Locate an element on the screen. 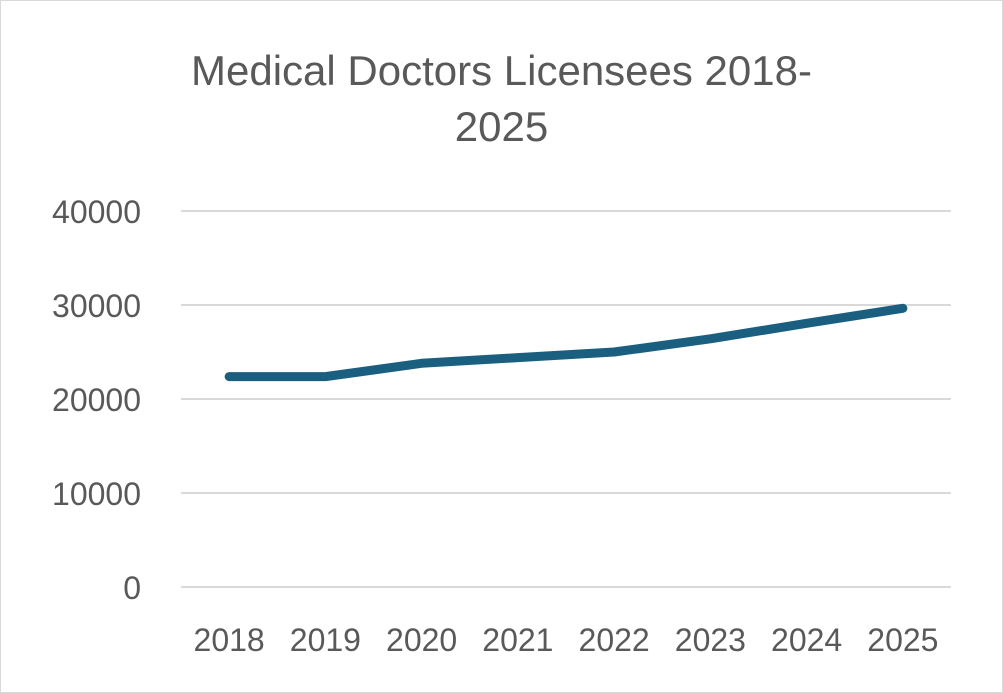 This screenshot has height=693, width=1003. x-tick-label: 2019 is located at coordinates (325, 640).